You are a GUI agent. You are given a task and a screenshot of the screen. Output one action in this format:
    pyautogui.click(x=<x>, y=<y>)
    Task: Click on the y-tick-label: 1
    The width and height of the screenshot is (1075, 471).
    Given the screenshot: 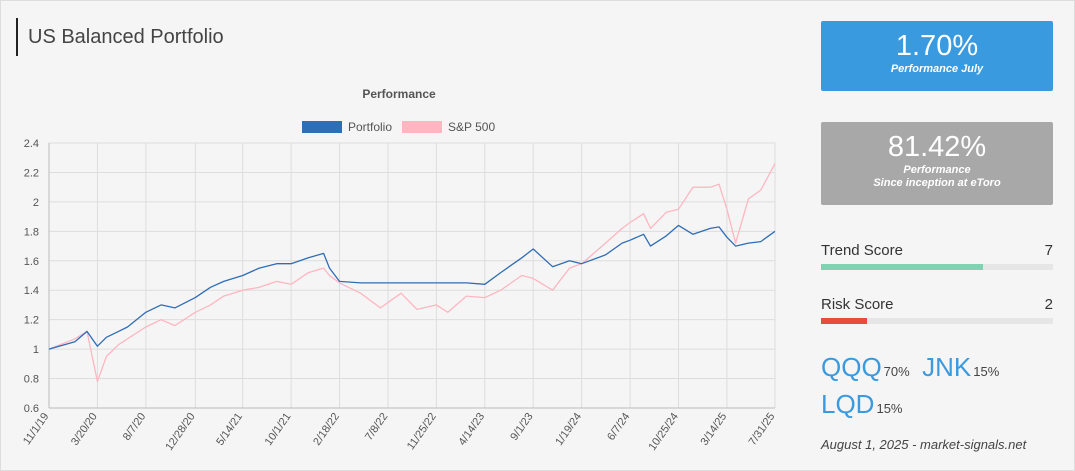 What is the action you would take?
    pyautogui.click(x=36, y=350)
    